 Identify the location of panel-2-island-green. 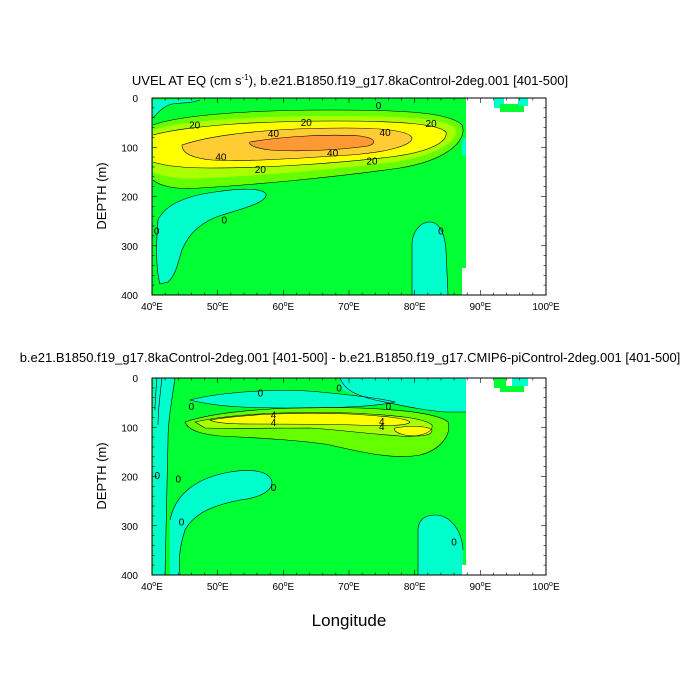
(500, 383).